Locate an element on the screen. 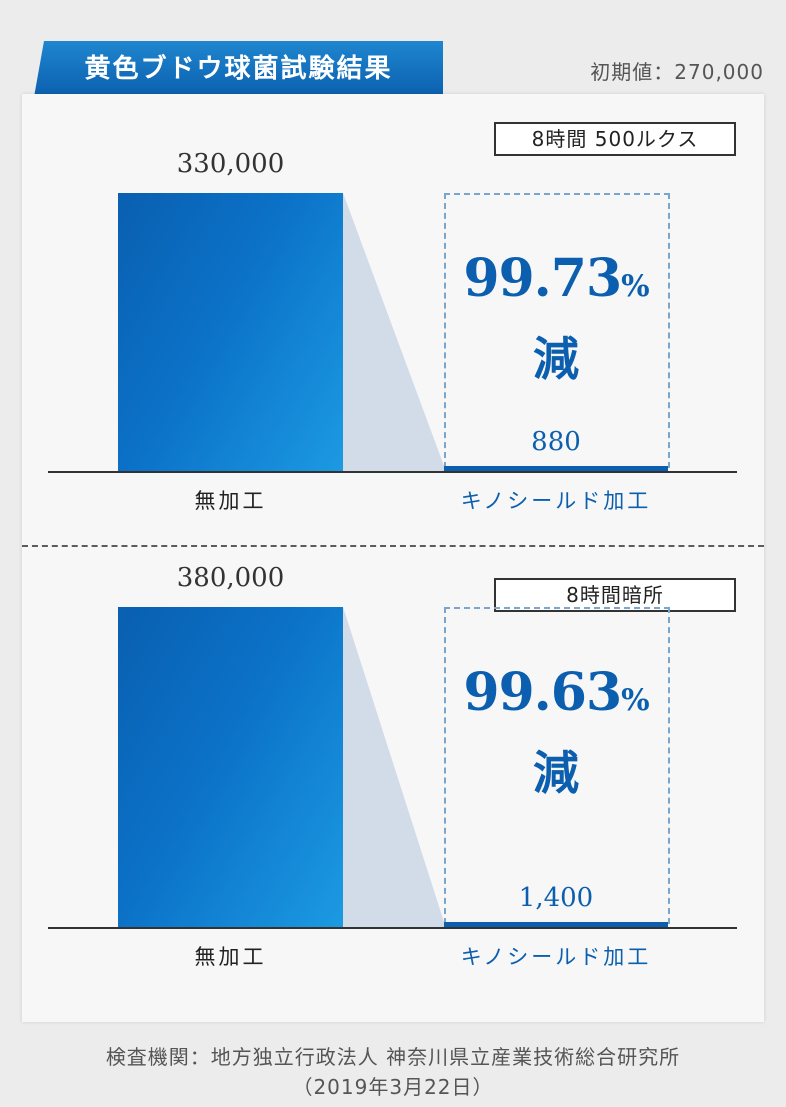 The image size is (786, 1107). reduction-percent: 99.63% is located at coordinates (556, 692).